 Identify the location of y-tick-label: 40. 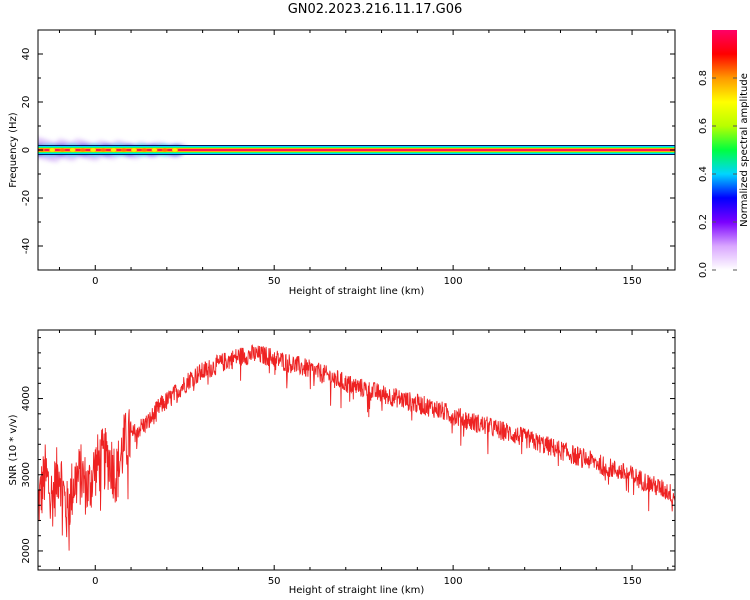
(26, 54).